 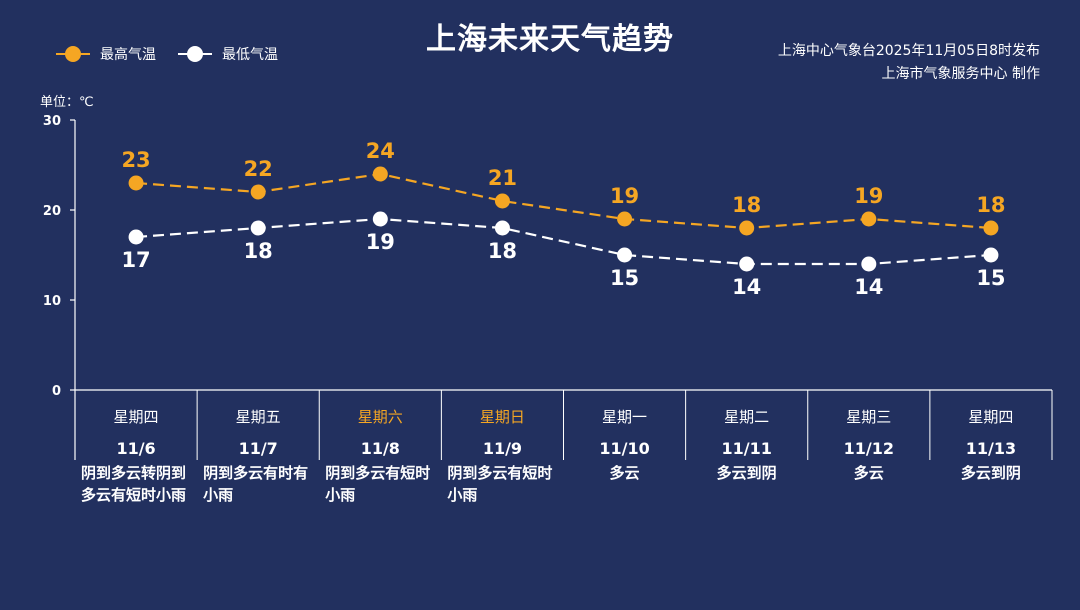 I want to click on unit-label: 单位：℃, so click(x=67, y=102).